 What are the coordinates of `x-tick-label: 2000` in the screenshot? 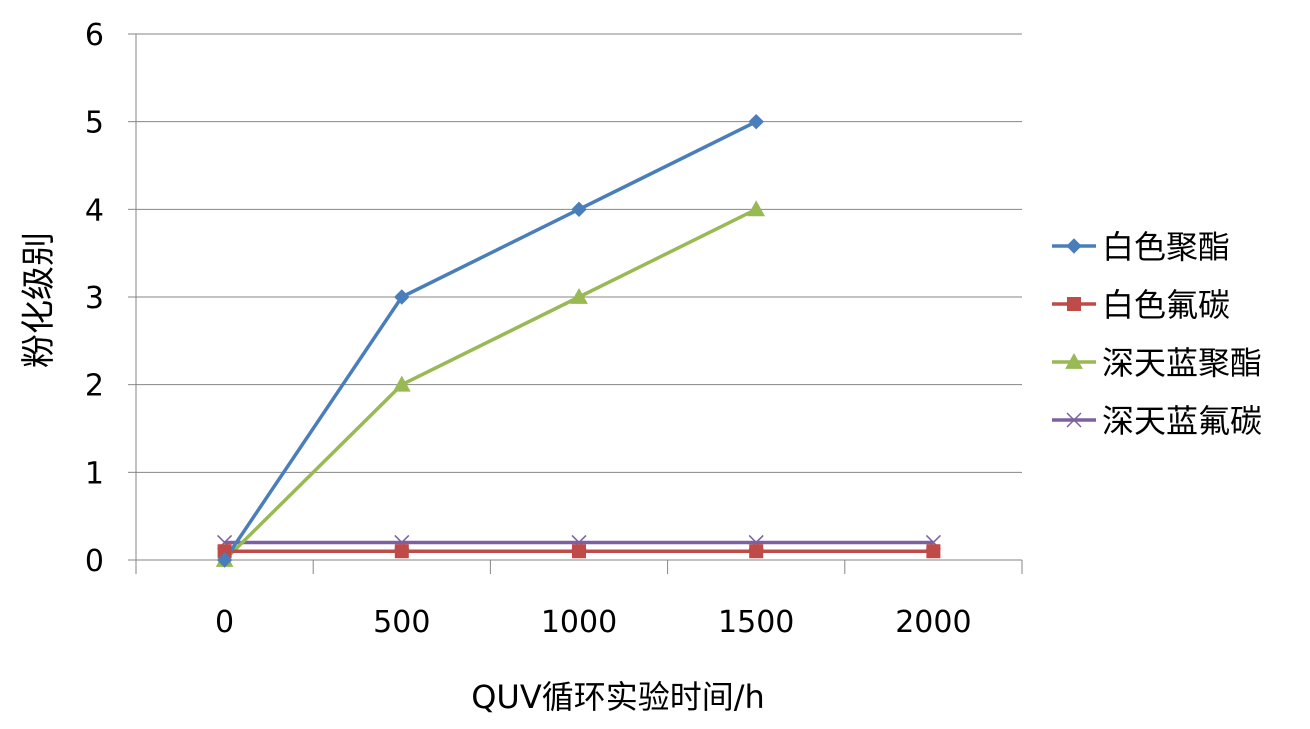 It's located at (933, 622).